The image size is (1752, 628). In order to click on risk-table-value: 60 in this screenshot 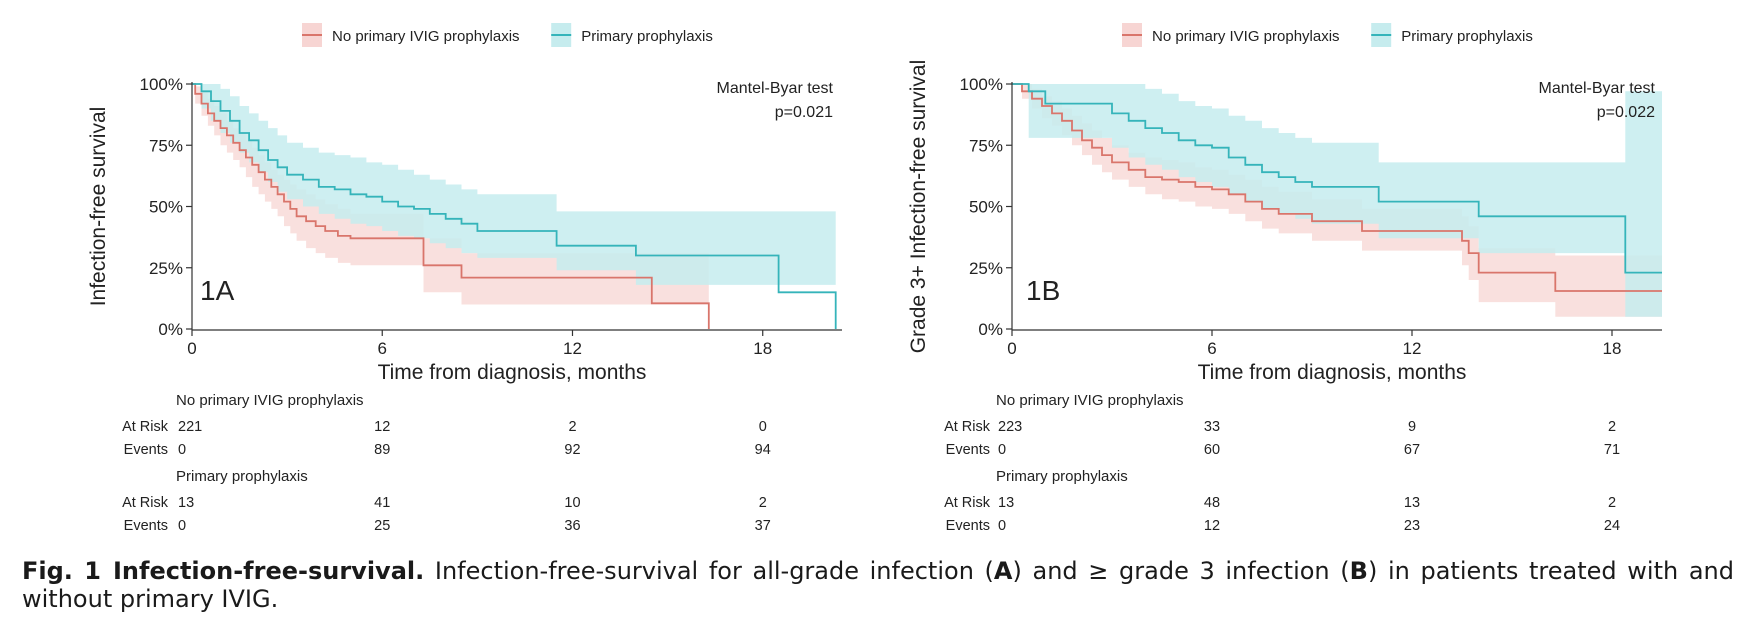, I will do `click(1212, 450)`.